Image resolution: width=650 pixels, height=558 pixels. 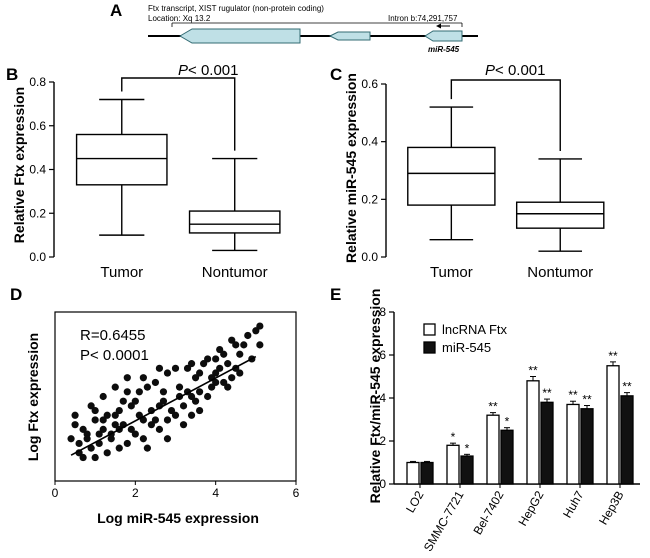 I want to click on panel-e-category-label: Huh7, so click(x=573, y=504).